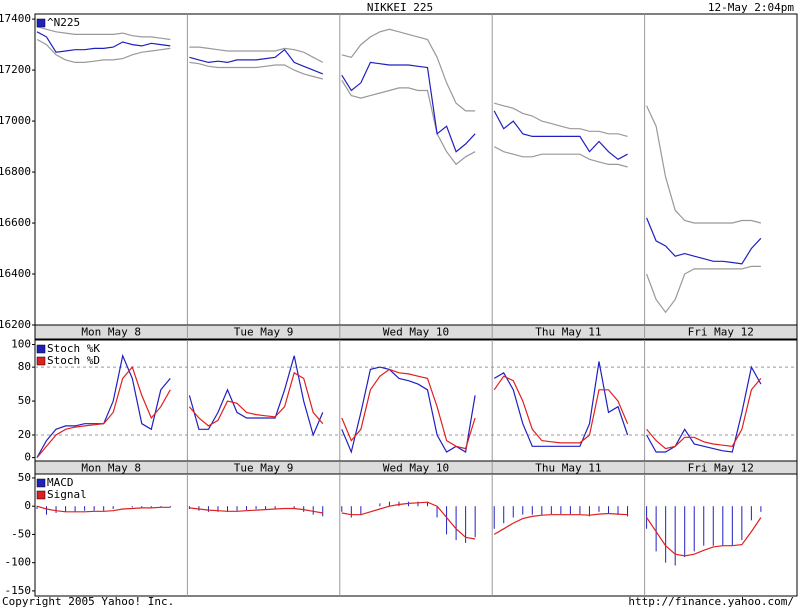 Image resolution: width=800 pixels, height=608 pixels. I want to click on y-tick-label: 16200, so click(15, 324).